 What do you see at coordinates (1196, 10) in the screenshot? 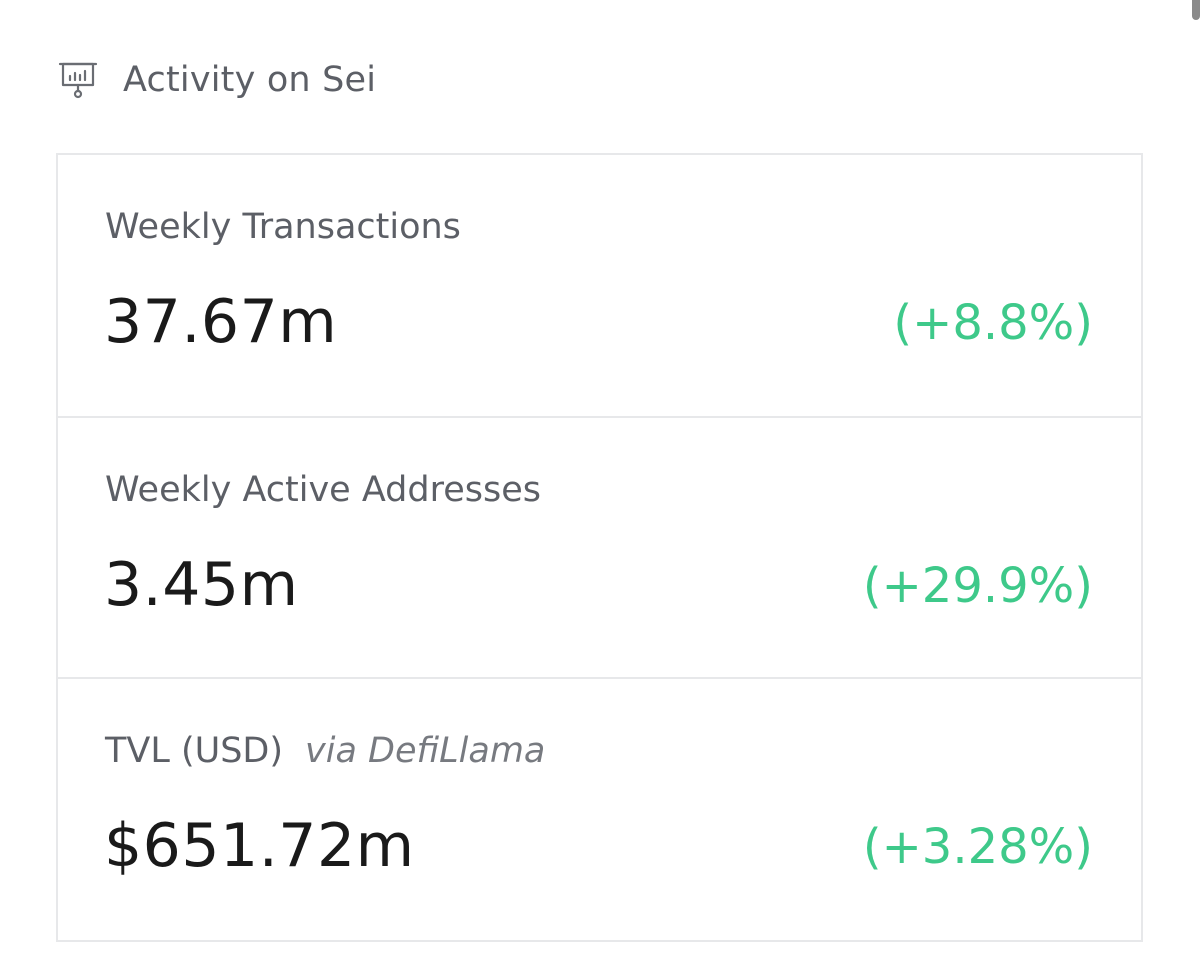
I see `scrollbar-thumb` at bounding box center [1196, 10].